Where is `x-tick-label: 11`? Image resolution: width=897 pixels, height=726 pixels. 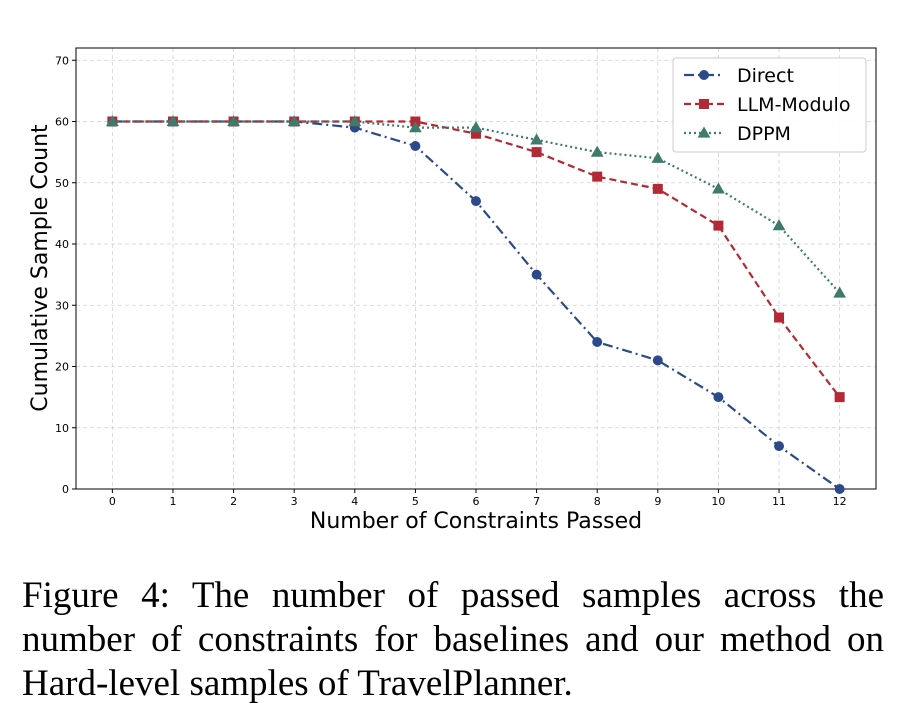 x-tick-label: 11 is located at coordinates (779, 501).